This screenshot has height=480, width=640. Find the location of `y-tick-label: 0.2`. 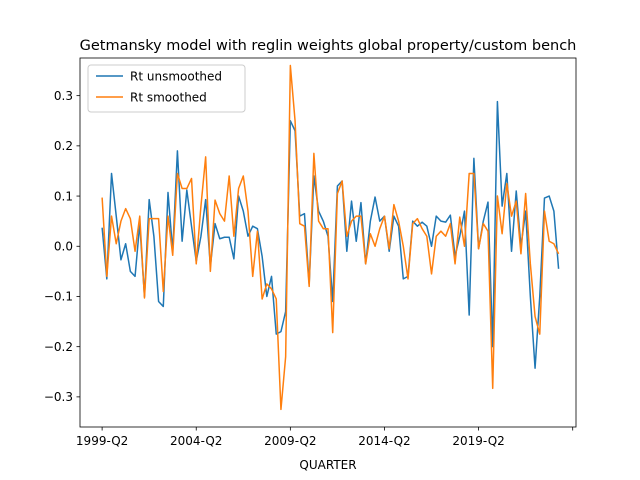

y-tick-label: 0.2 is located at coordinates (63, 146).